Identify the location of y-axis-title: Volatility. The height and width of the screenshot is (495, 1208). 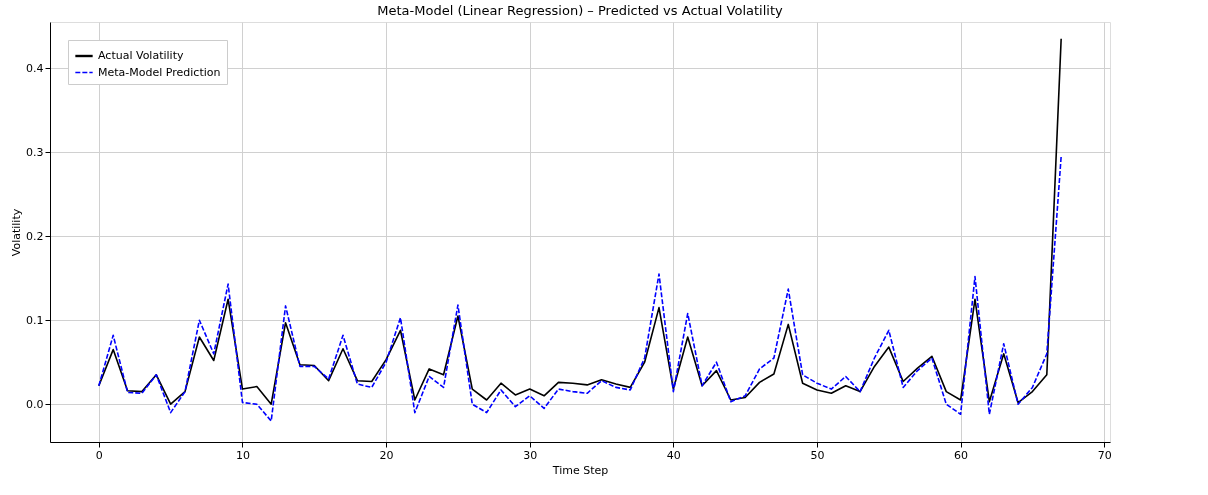
(17, 232).